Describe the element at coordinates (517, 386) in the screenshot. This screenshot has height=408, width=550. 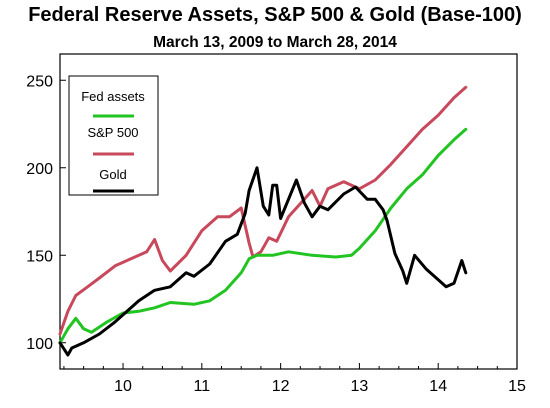
I see `x-tick-label: 15` at that location.